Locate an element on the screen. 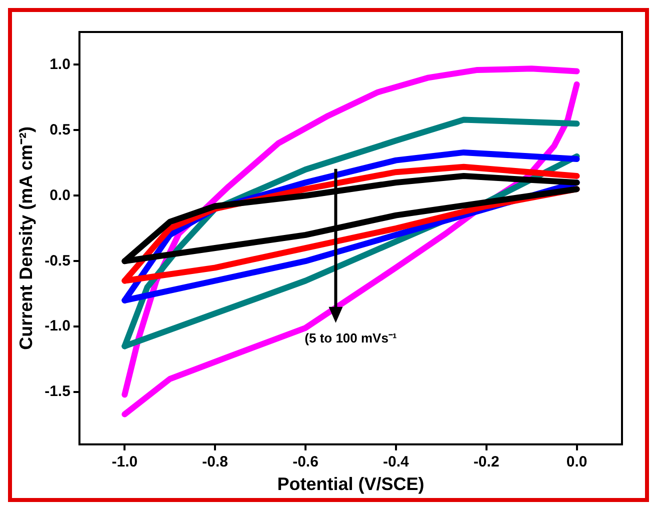  x-tick-label: -0.6 is located at coordinates (305, 462).